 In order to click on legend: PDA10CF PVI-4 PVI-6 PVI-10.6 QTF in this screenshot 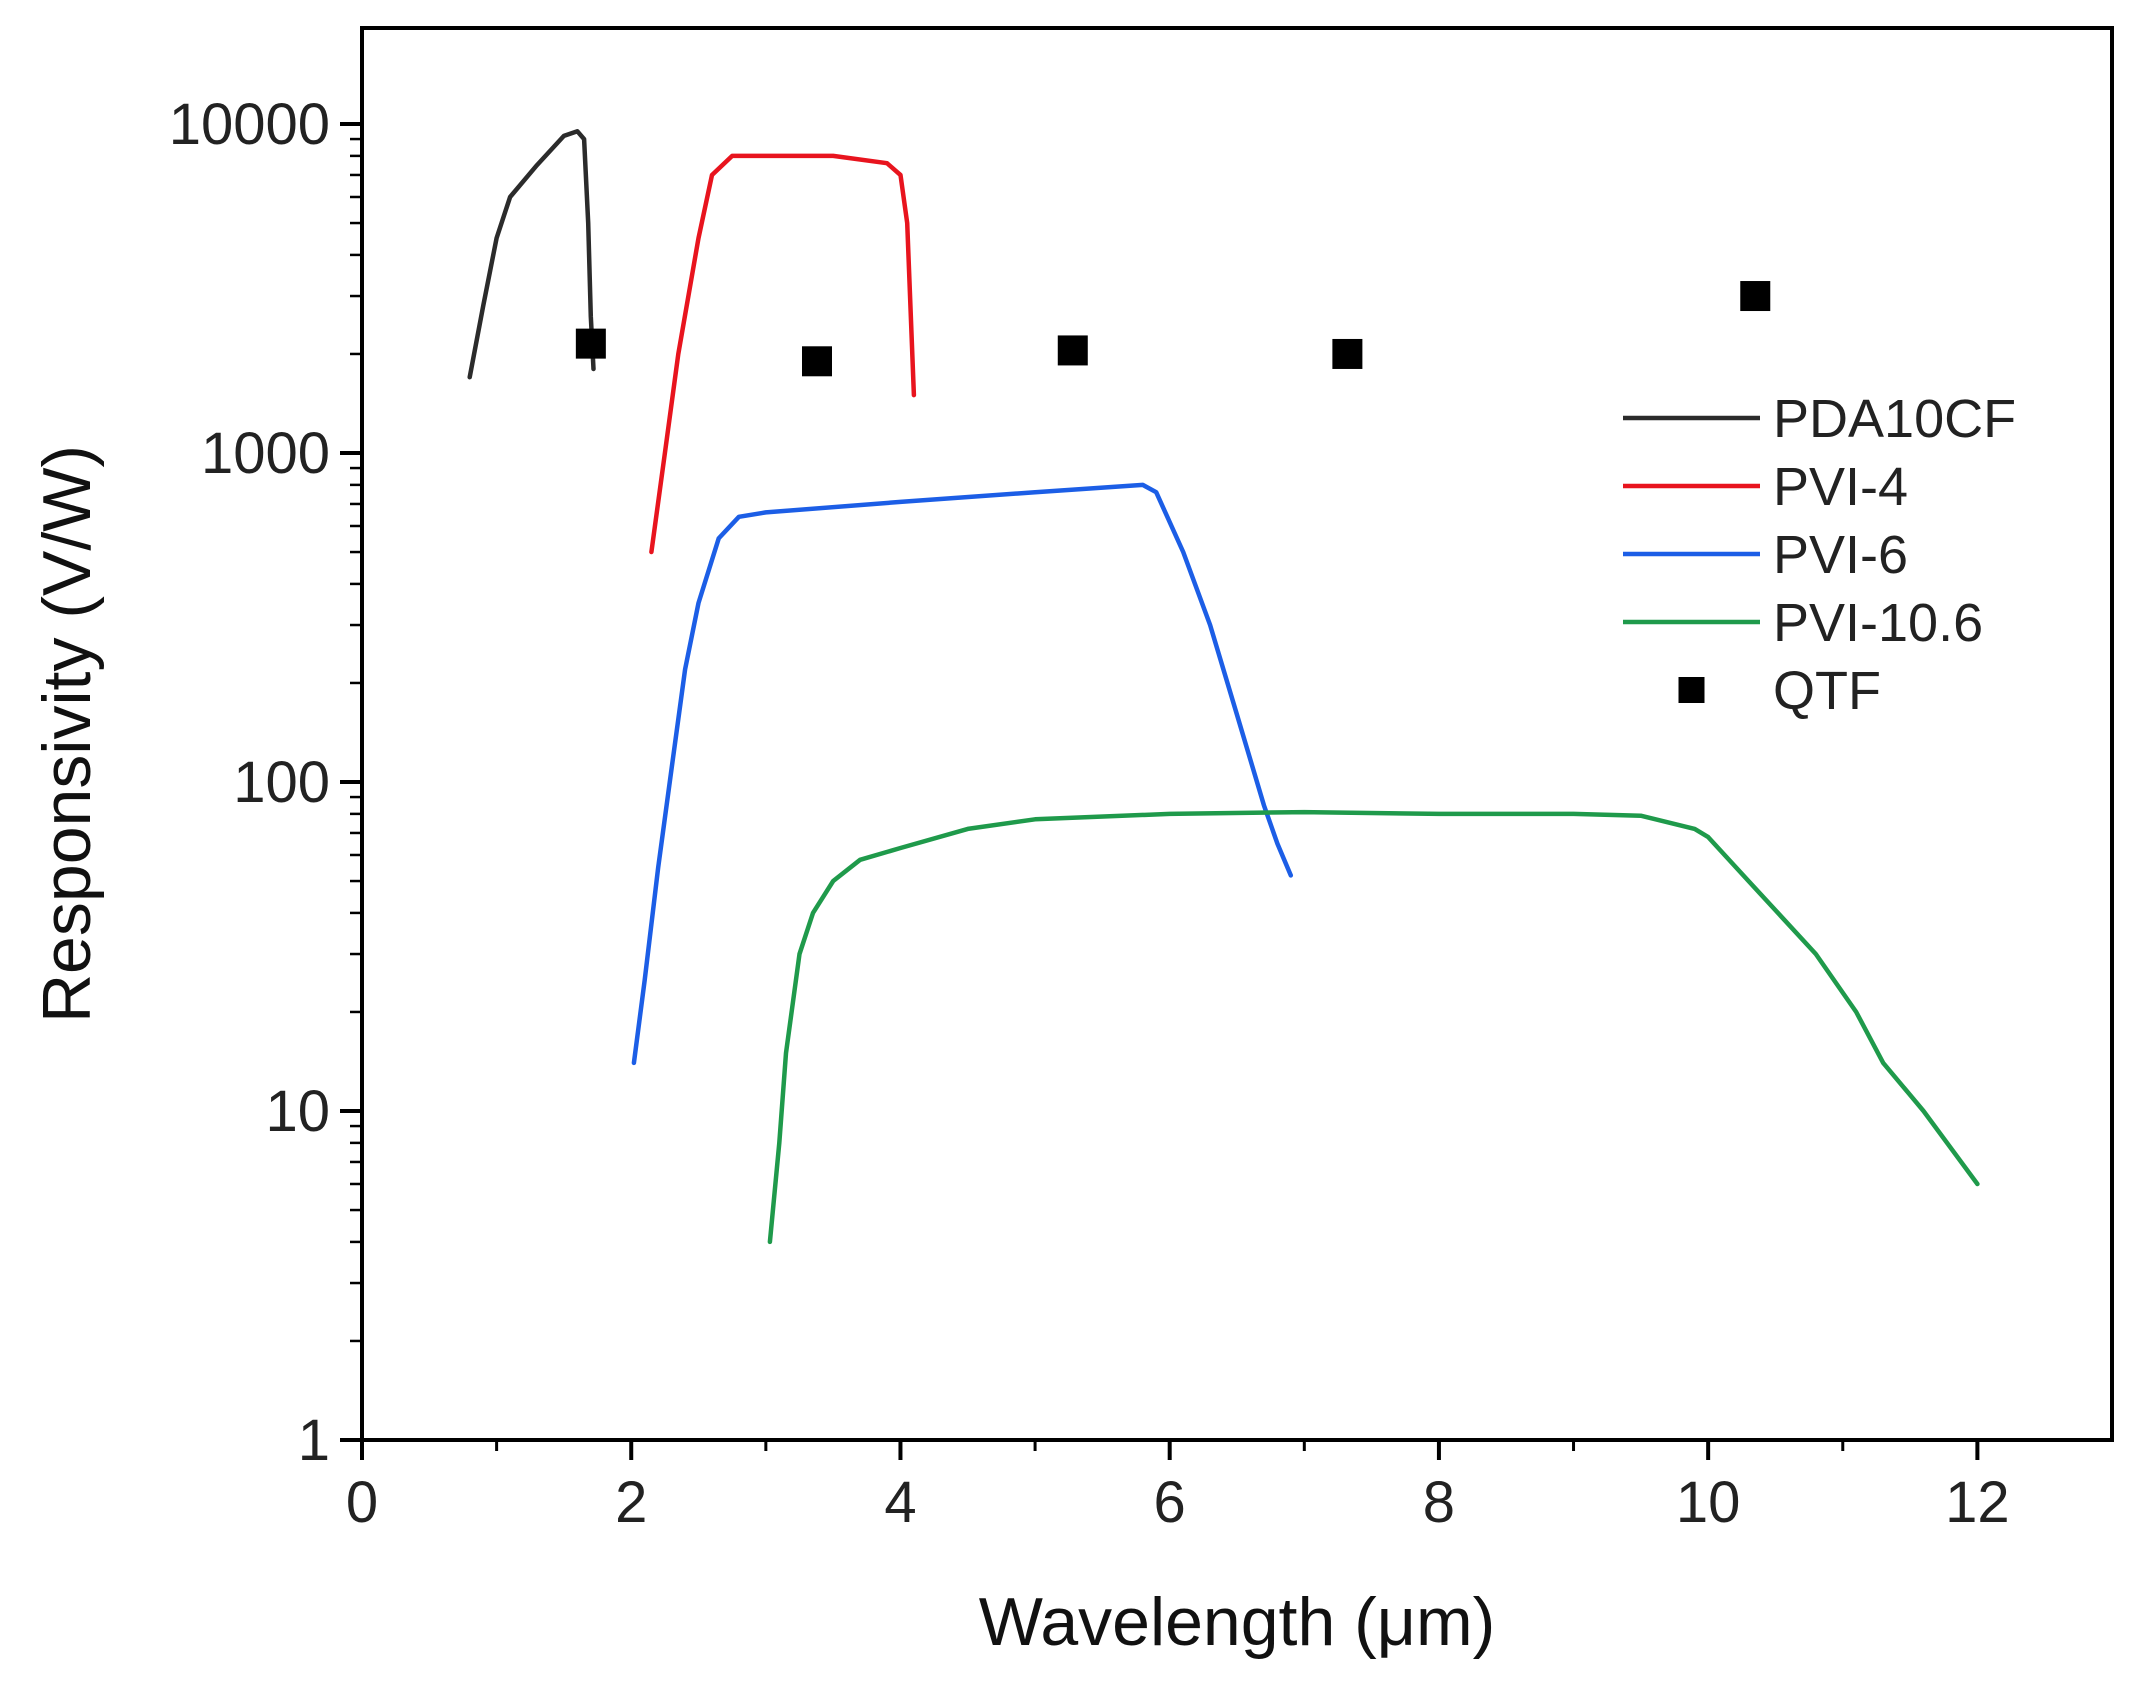, I will do `click(1819, 555)`.